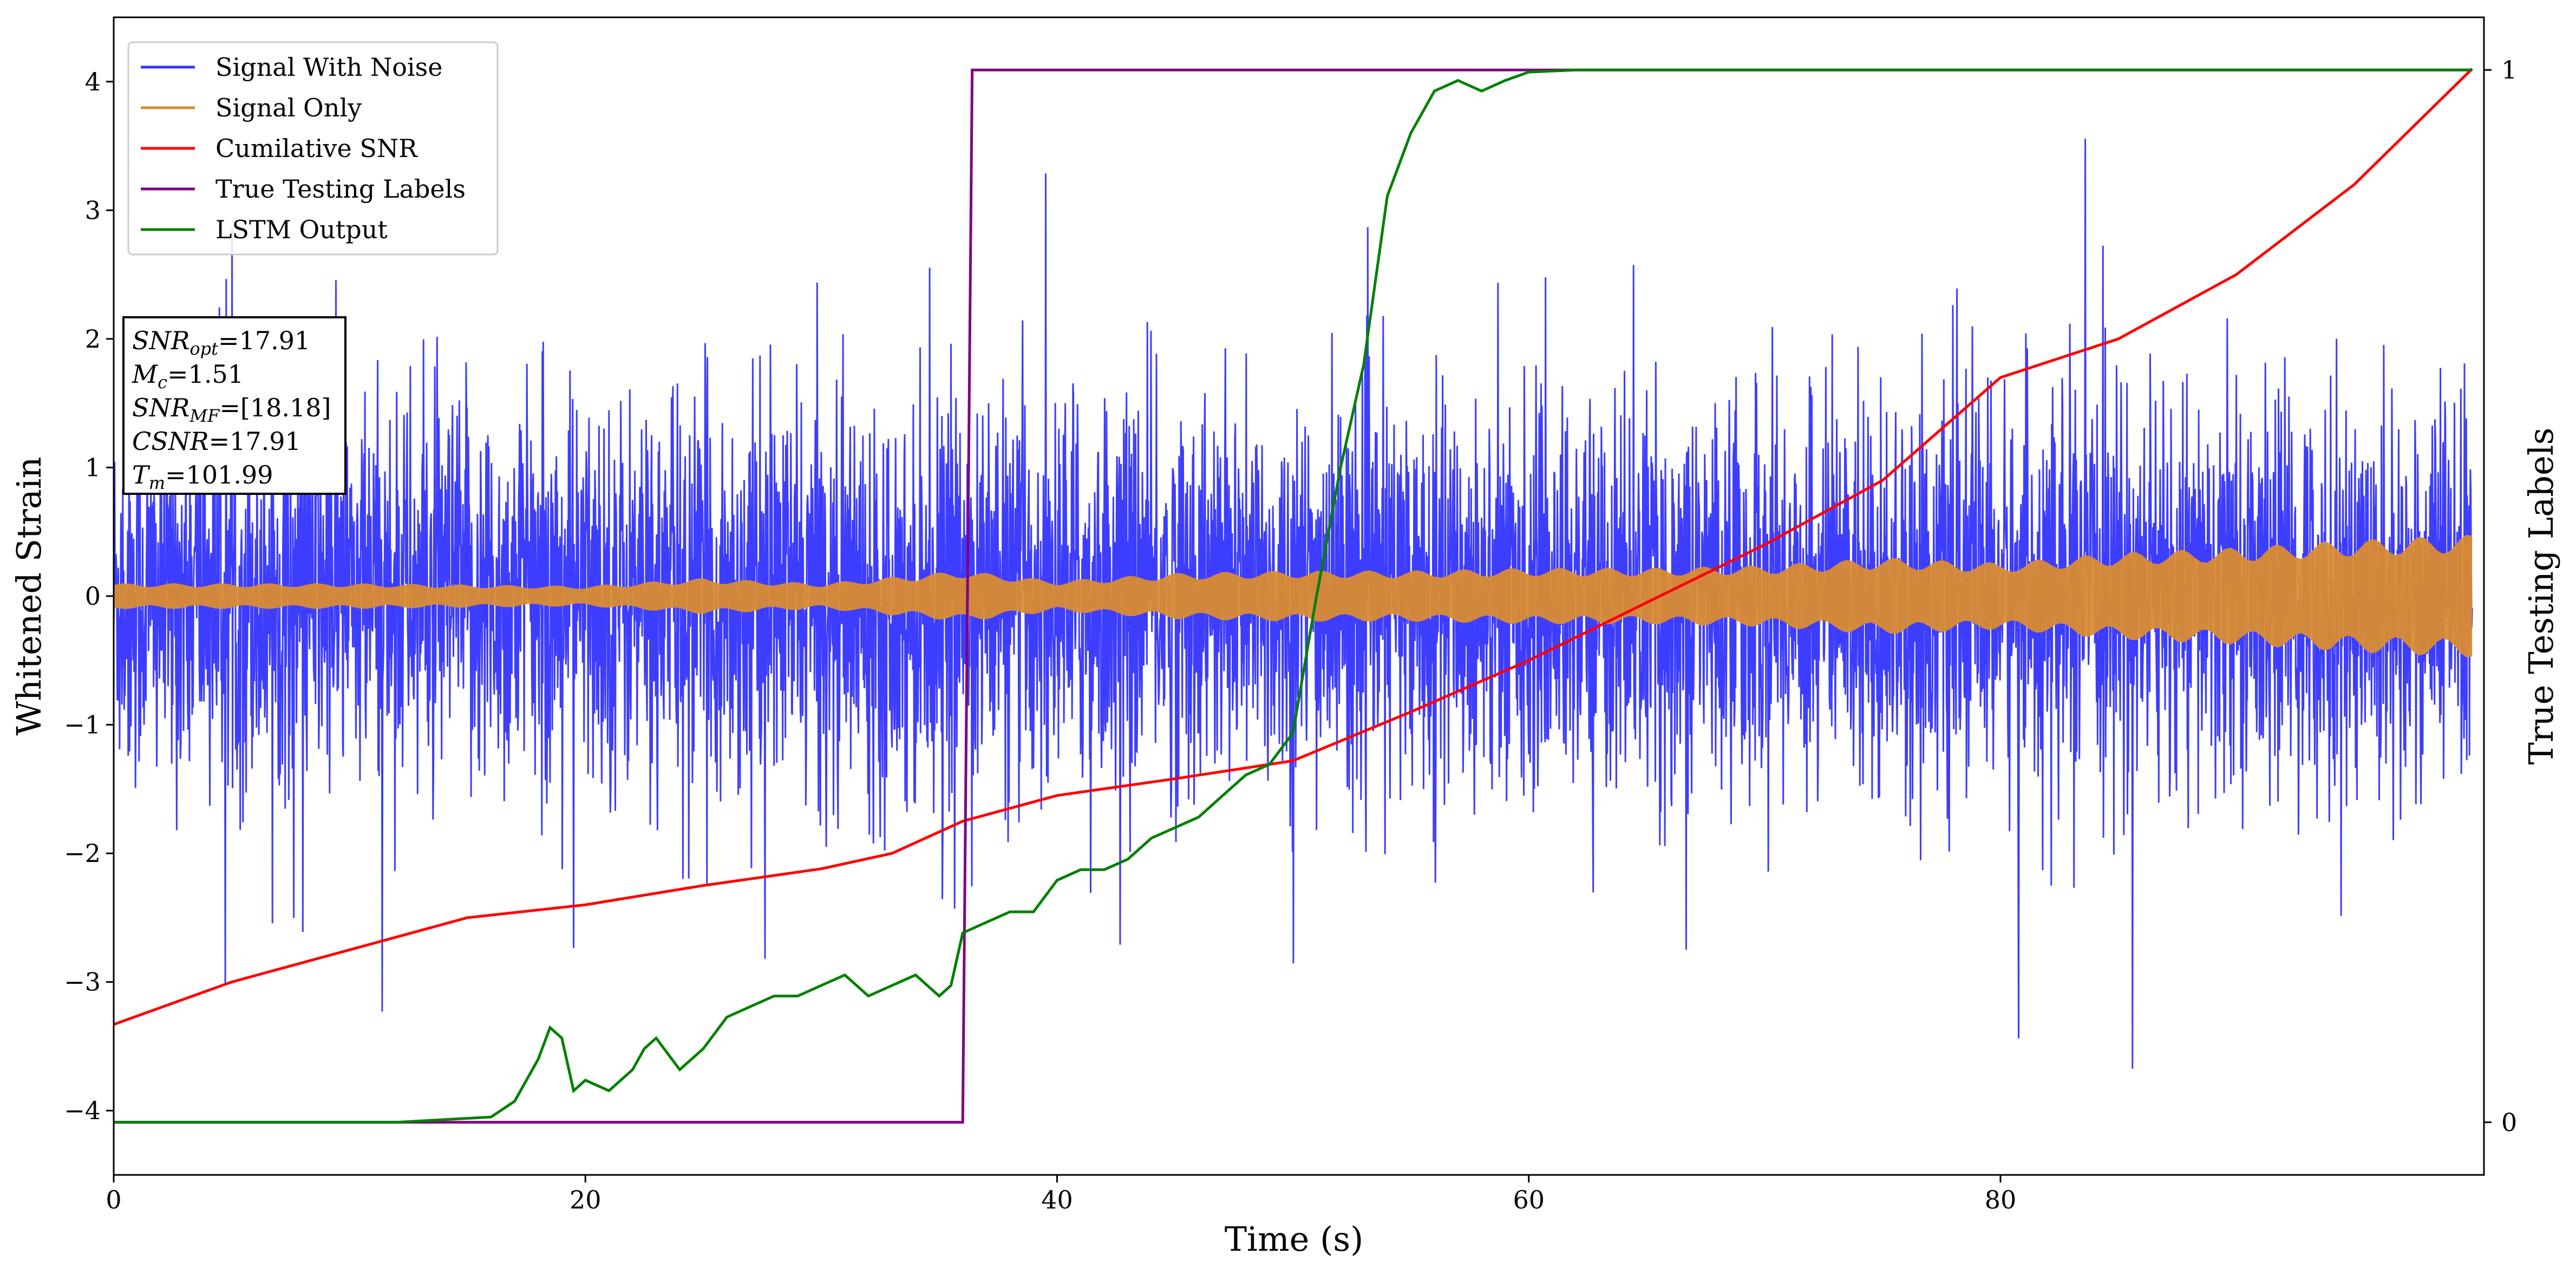 The image size is (2576, 1274). I want to click on x-tick-label: 0, so click(113, 1199).